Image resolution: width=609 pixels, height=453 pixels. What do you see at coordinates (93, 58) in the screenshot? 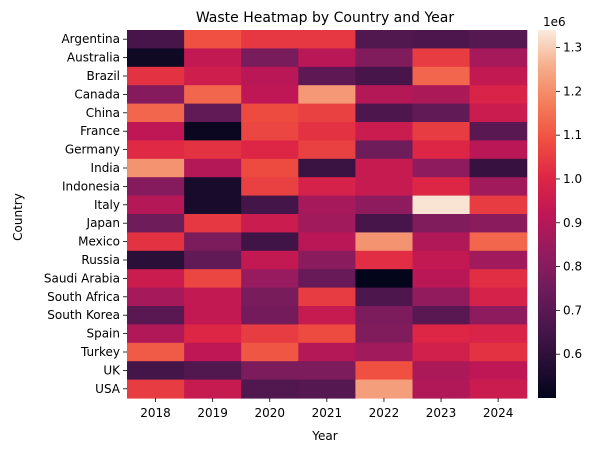
I see `y-tick-label: Australia` at bounding box center [93, 58].